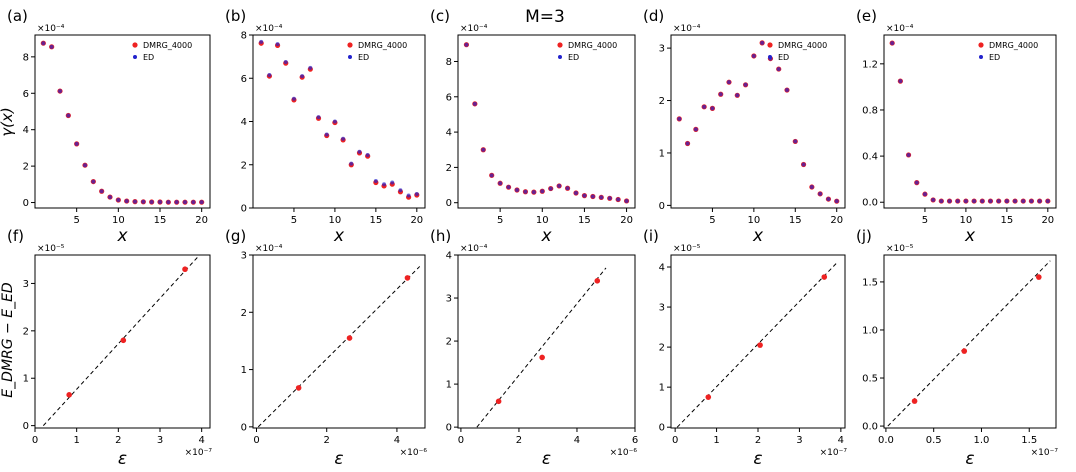 The image size is (1076, 472). I want to click on x-tick-label: 1.5, so click(1029, 440).